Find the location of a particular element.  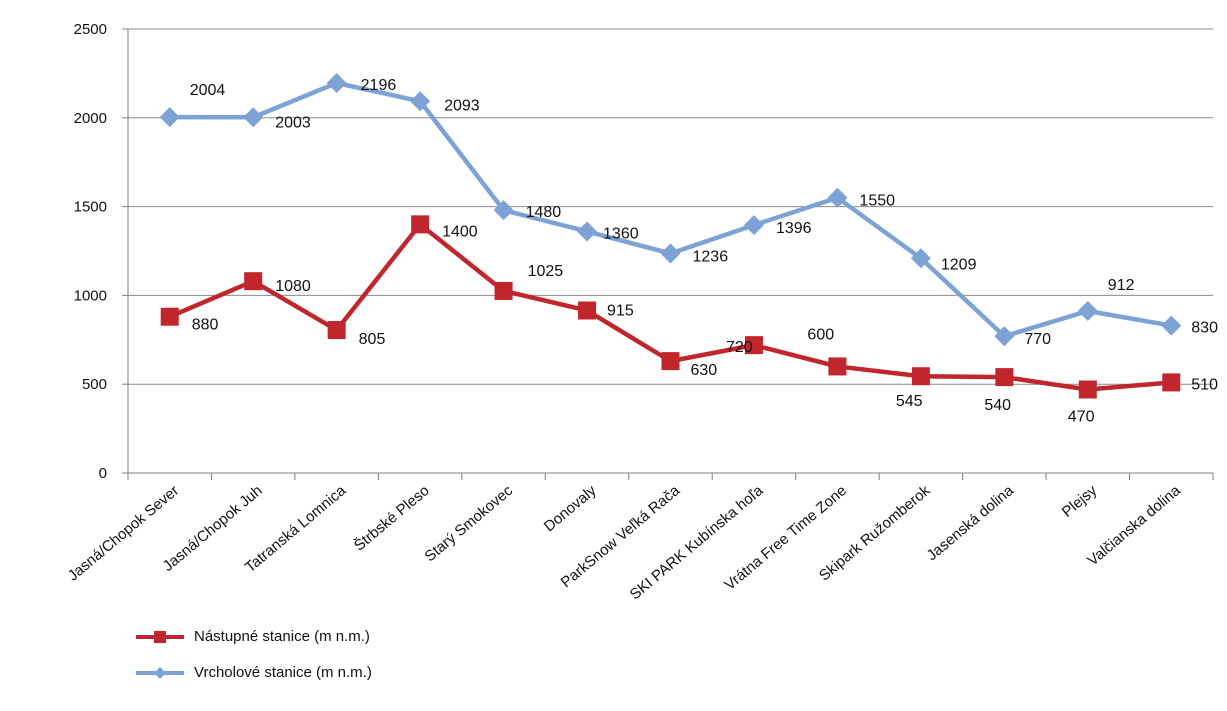

data-label: 630 is located at coordinates (704, 370).